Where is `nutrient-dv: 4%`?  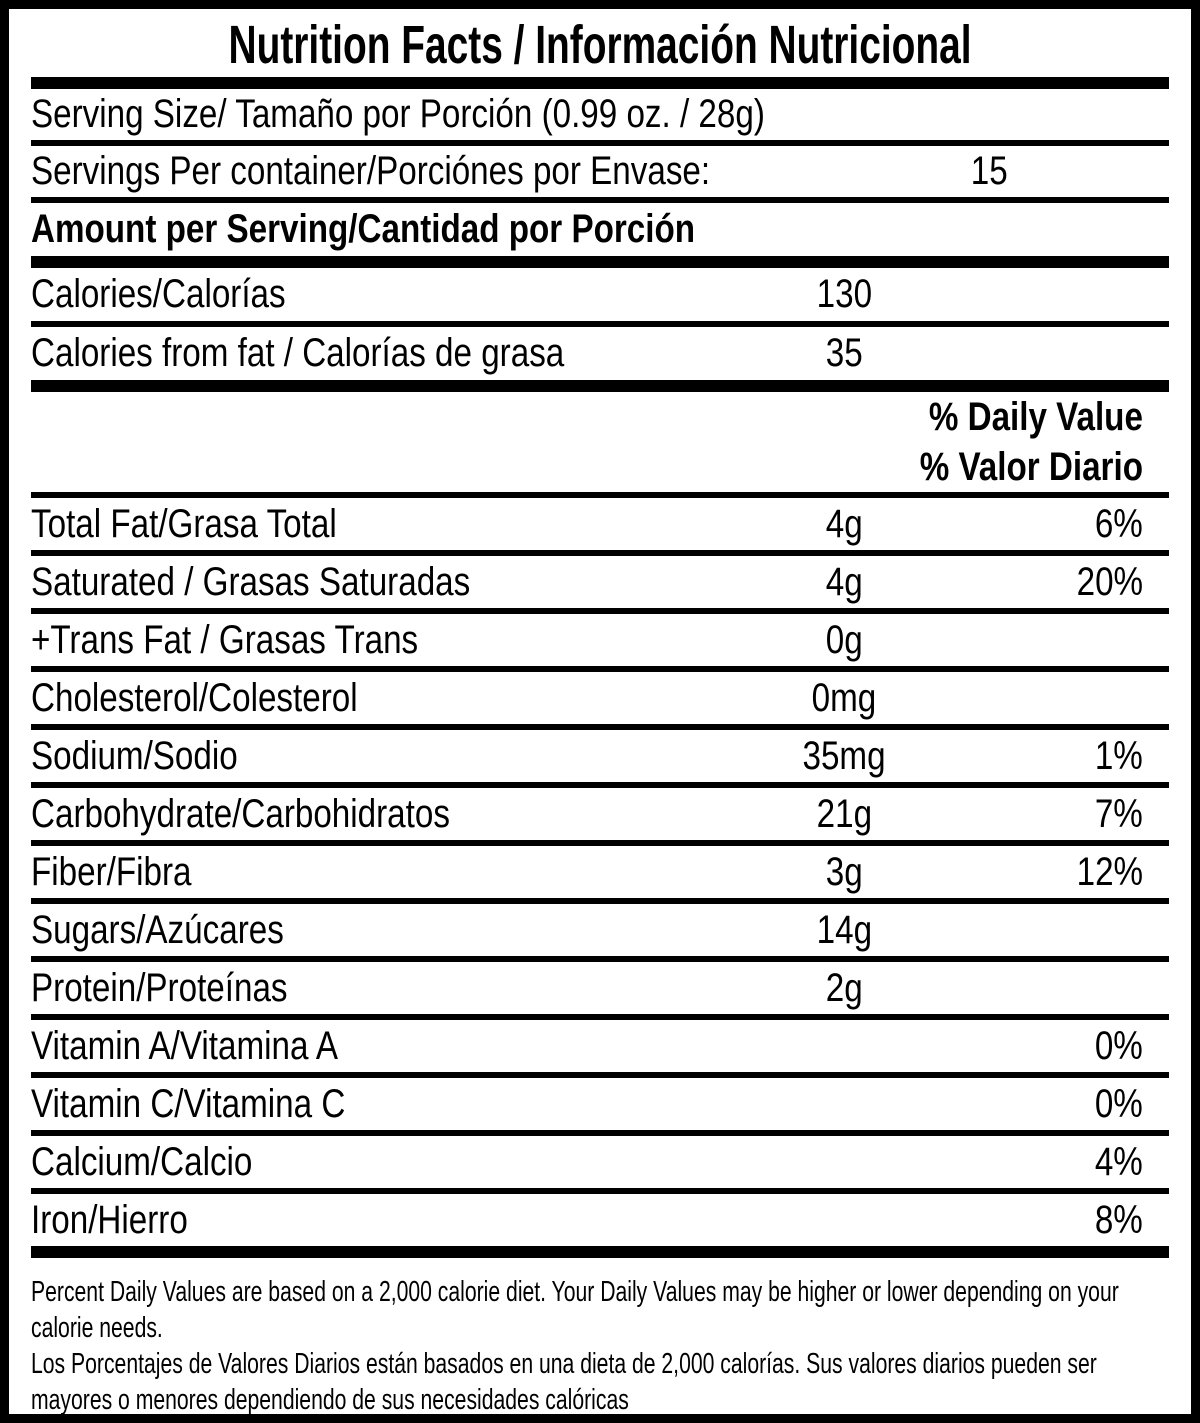 nutrient-dv: 4% is located at coordinates (1119, 1161).